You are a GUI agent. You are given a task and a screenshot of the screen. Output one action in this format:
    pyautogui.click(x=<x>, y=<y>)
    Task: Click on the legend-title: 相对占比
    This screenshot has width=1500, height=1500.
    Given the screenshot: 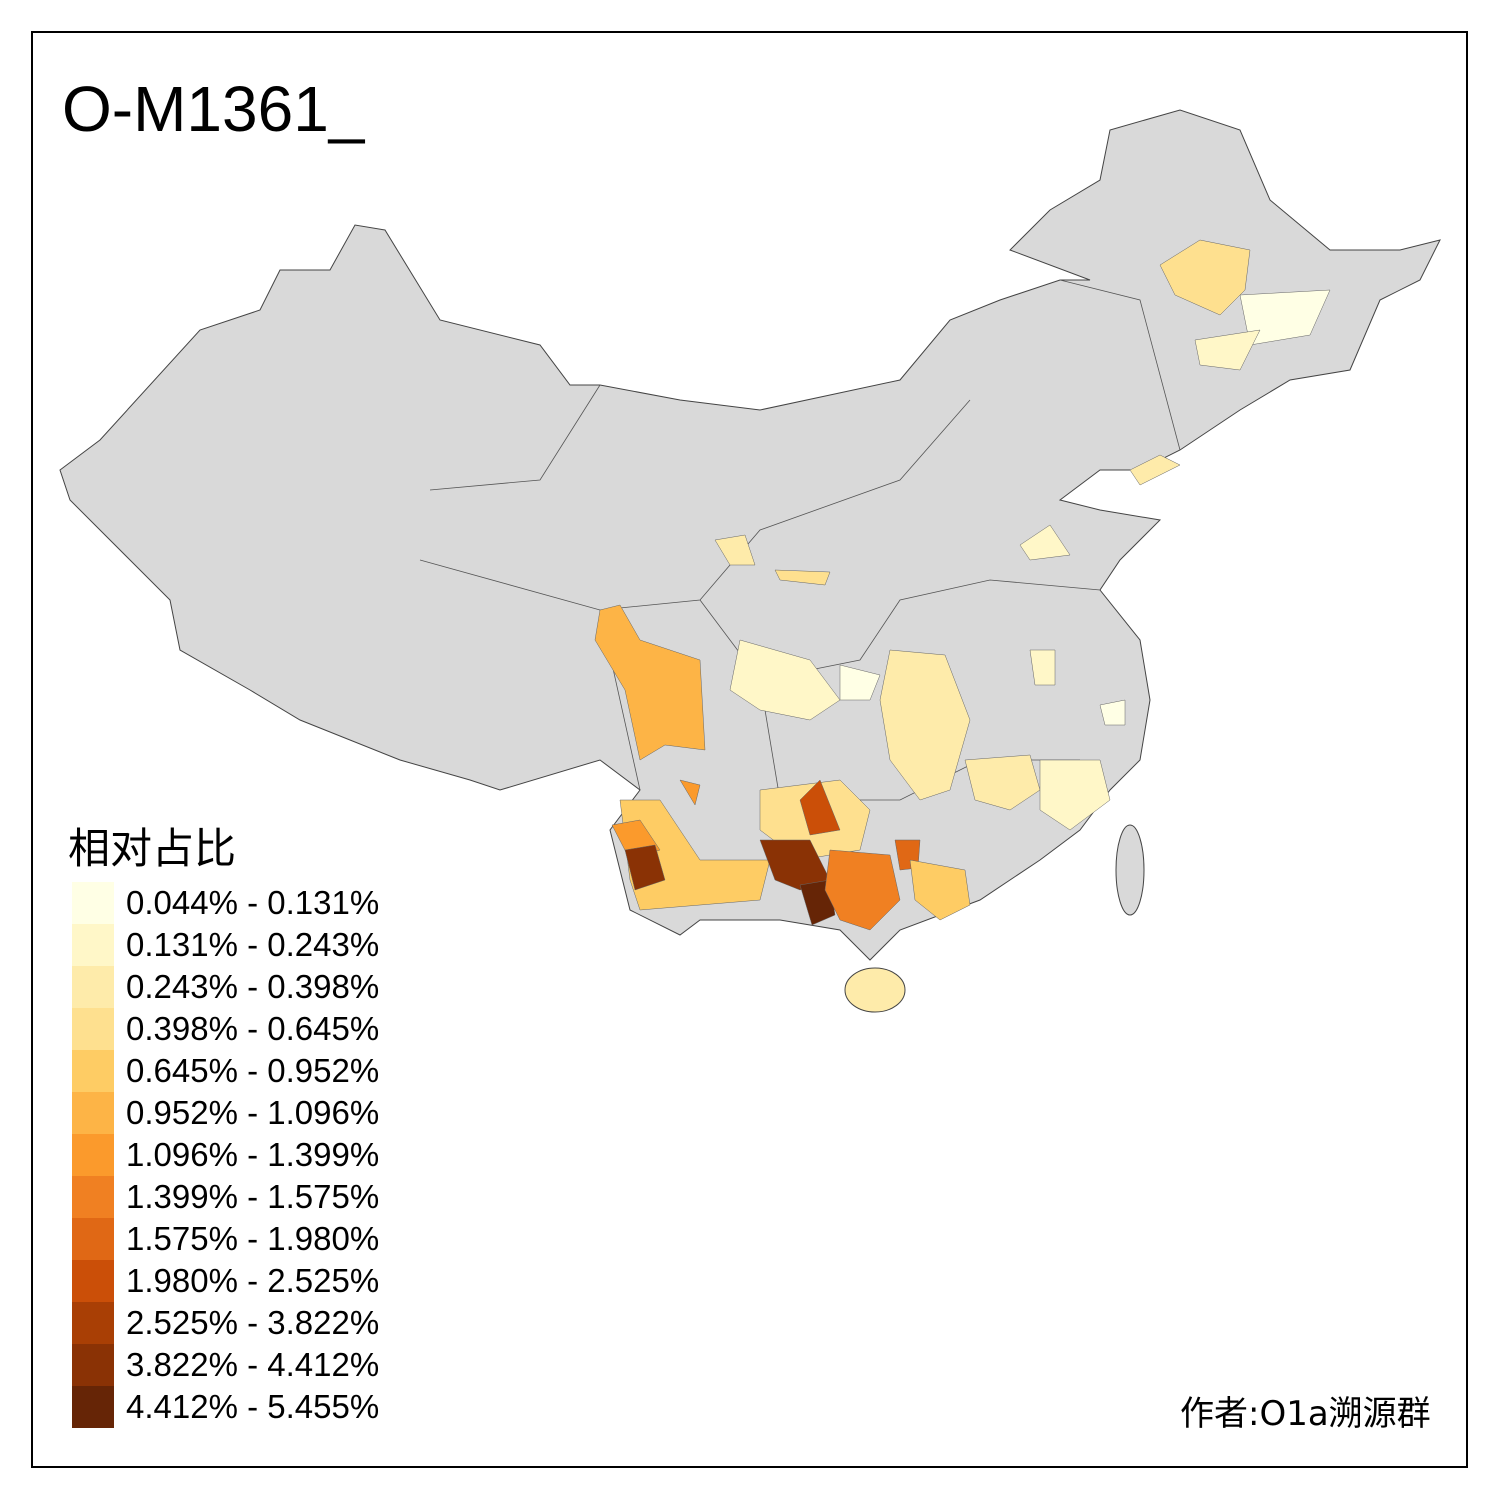 What is the action you would take?
    pyautogui.click(x=152, y=848)
    